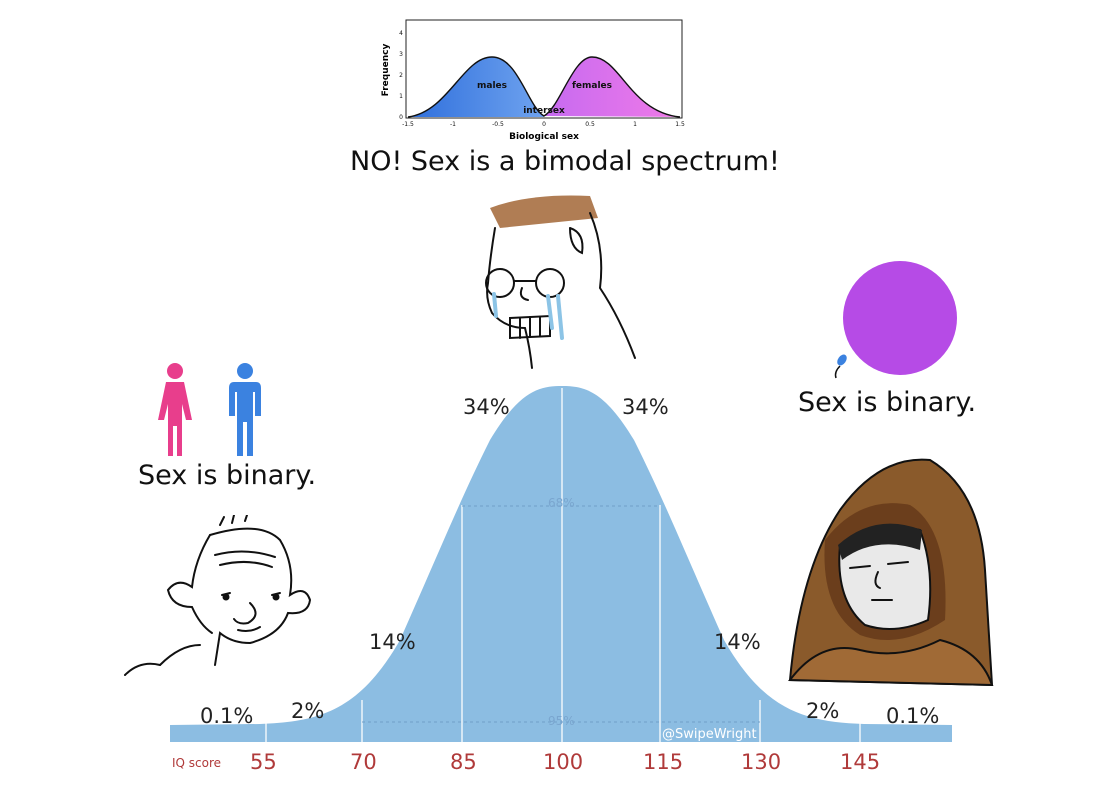 The image size is (1108, 800). I want to click on left-caption: Sex is binary., so click(227, 475).